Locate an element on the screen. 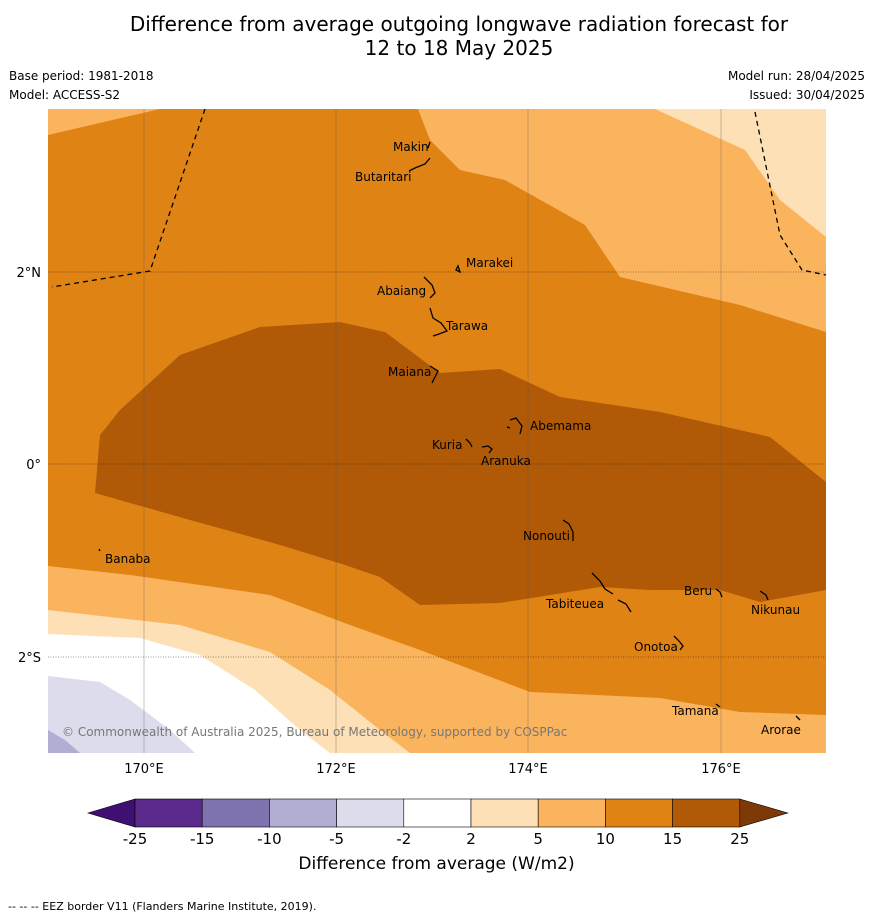 This screenshot has width=873, height=919. issued-date: Issued: 30/04/2025 is located at coordinates (807, 95).